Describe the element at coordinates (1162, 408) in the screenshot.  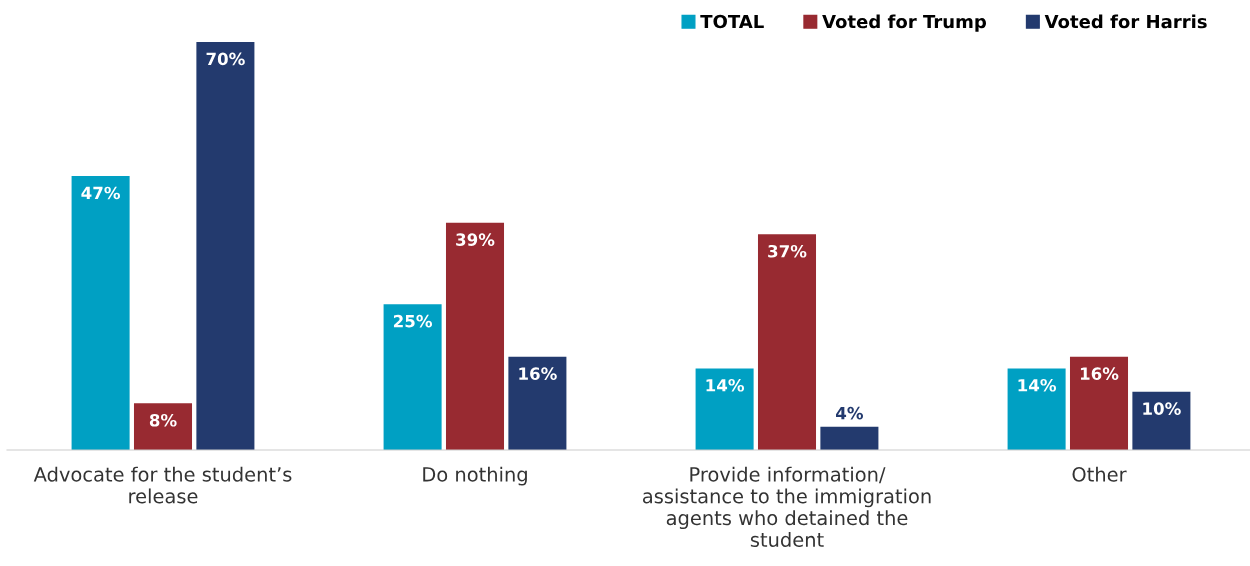
I see `data-label: 10%` at that location.